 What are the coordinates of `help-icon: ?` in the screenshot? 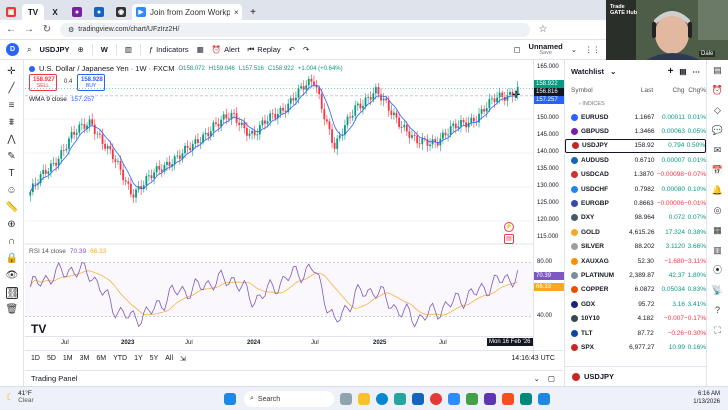 It's located at (717, 310).